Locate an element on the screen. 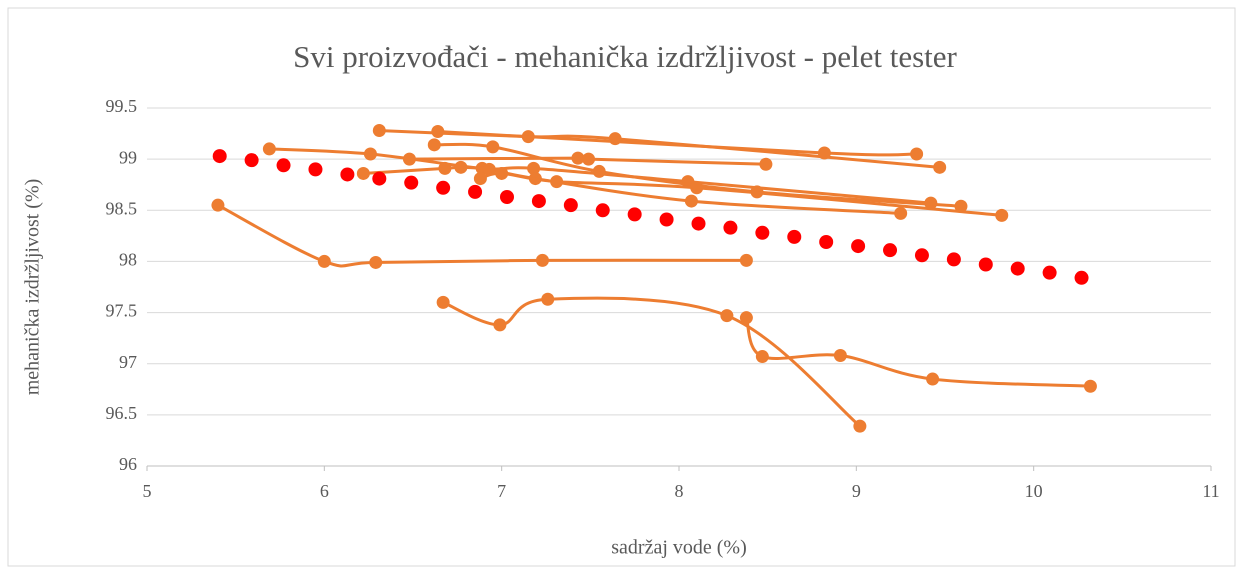 This screenshot has height=575, width=1244. x-tick-label: 9 is located at coordinates (856, 491).